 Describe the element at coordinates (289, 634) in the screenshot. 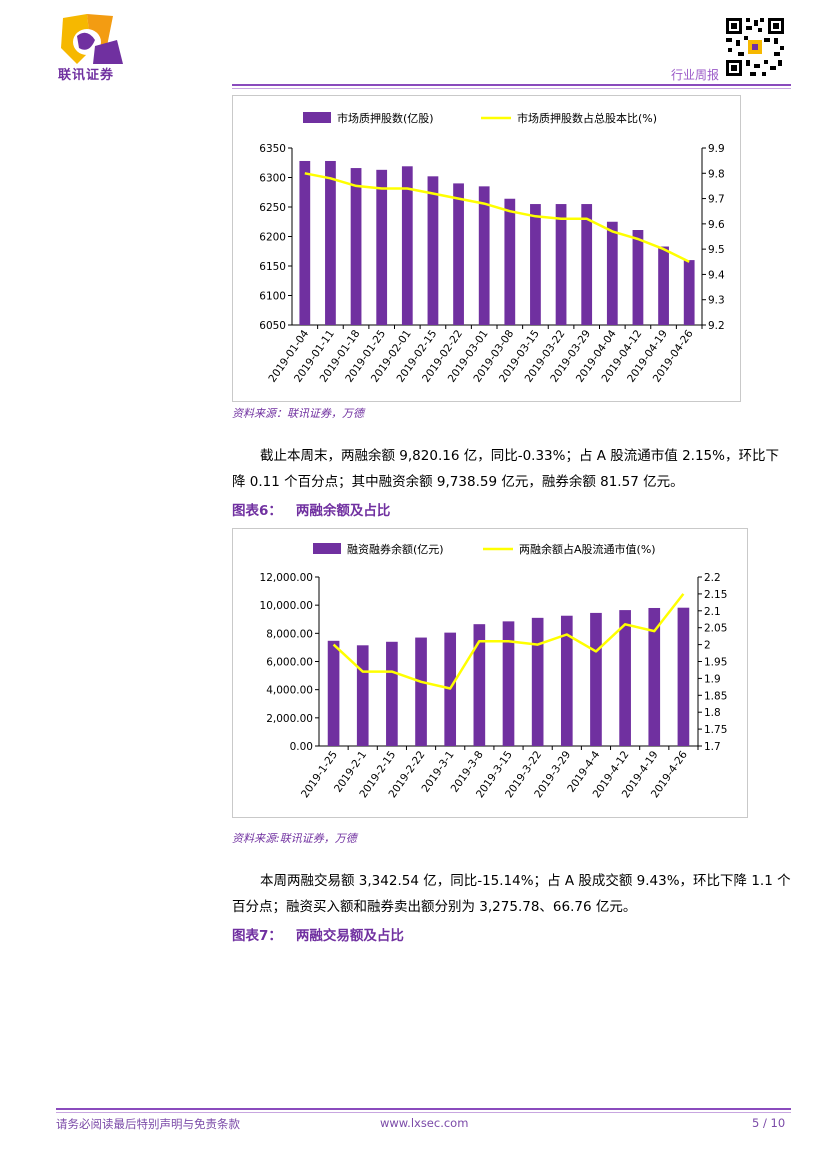

I see `left-tick-label: 8,000.00` at that location.